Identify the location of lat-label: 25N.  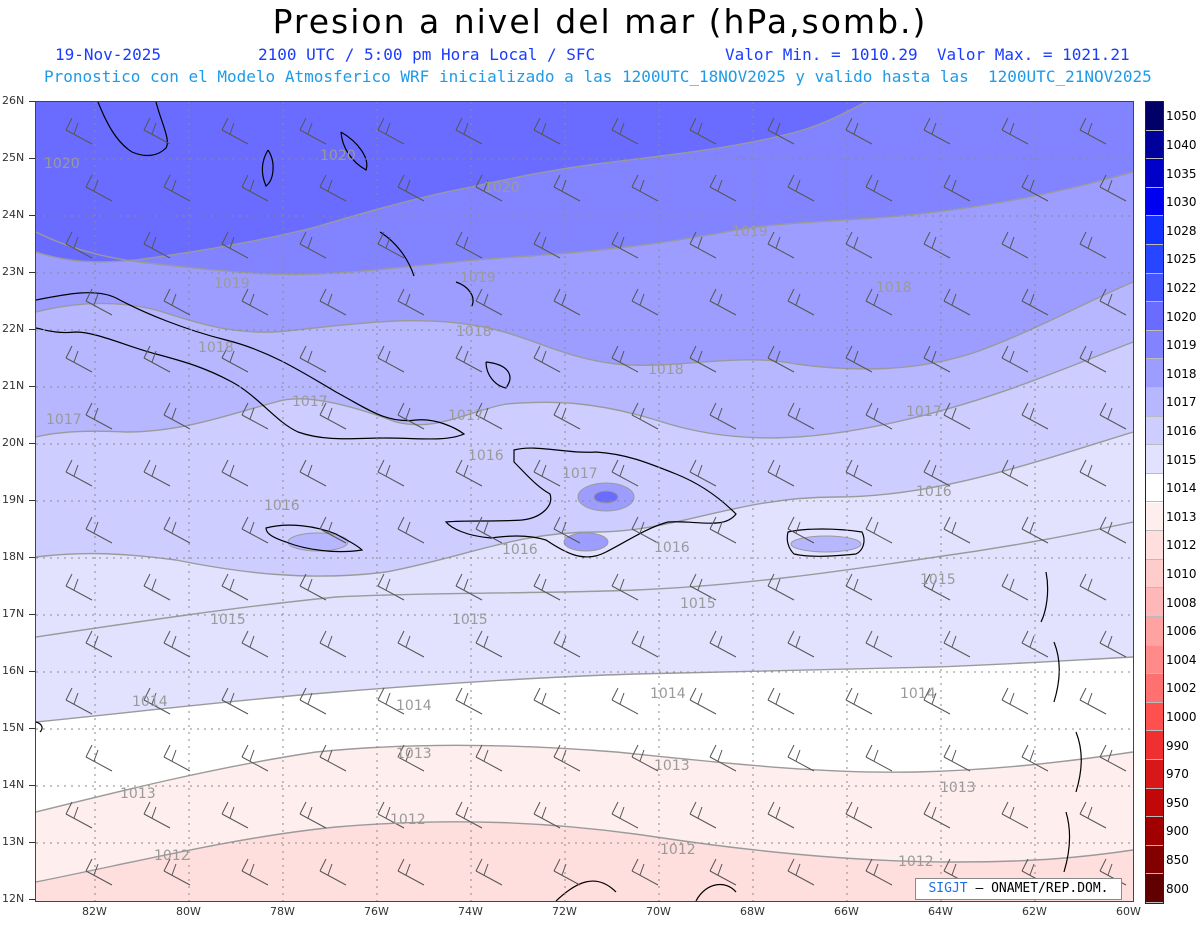
(13, 157).